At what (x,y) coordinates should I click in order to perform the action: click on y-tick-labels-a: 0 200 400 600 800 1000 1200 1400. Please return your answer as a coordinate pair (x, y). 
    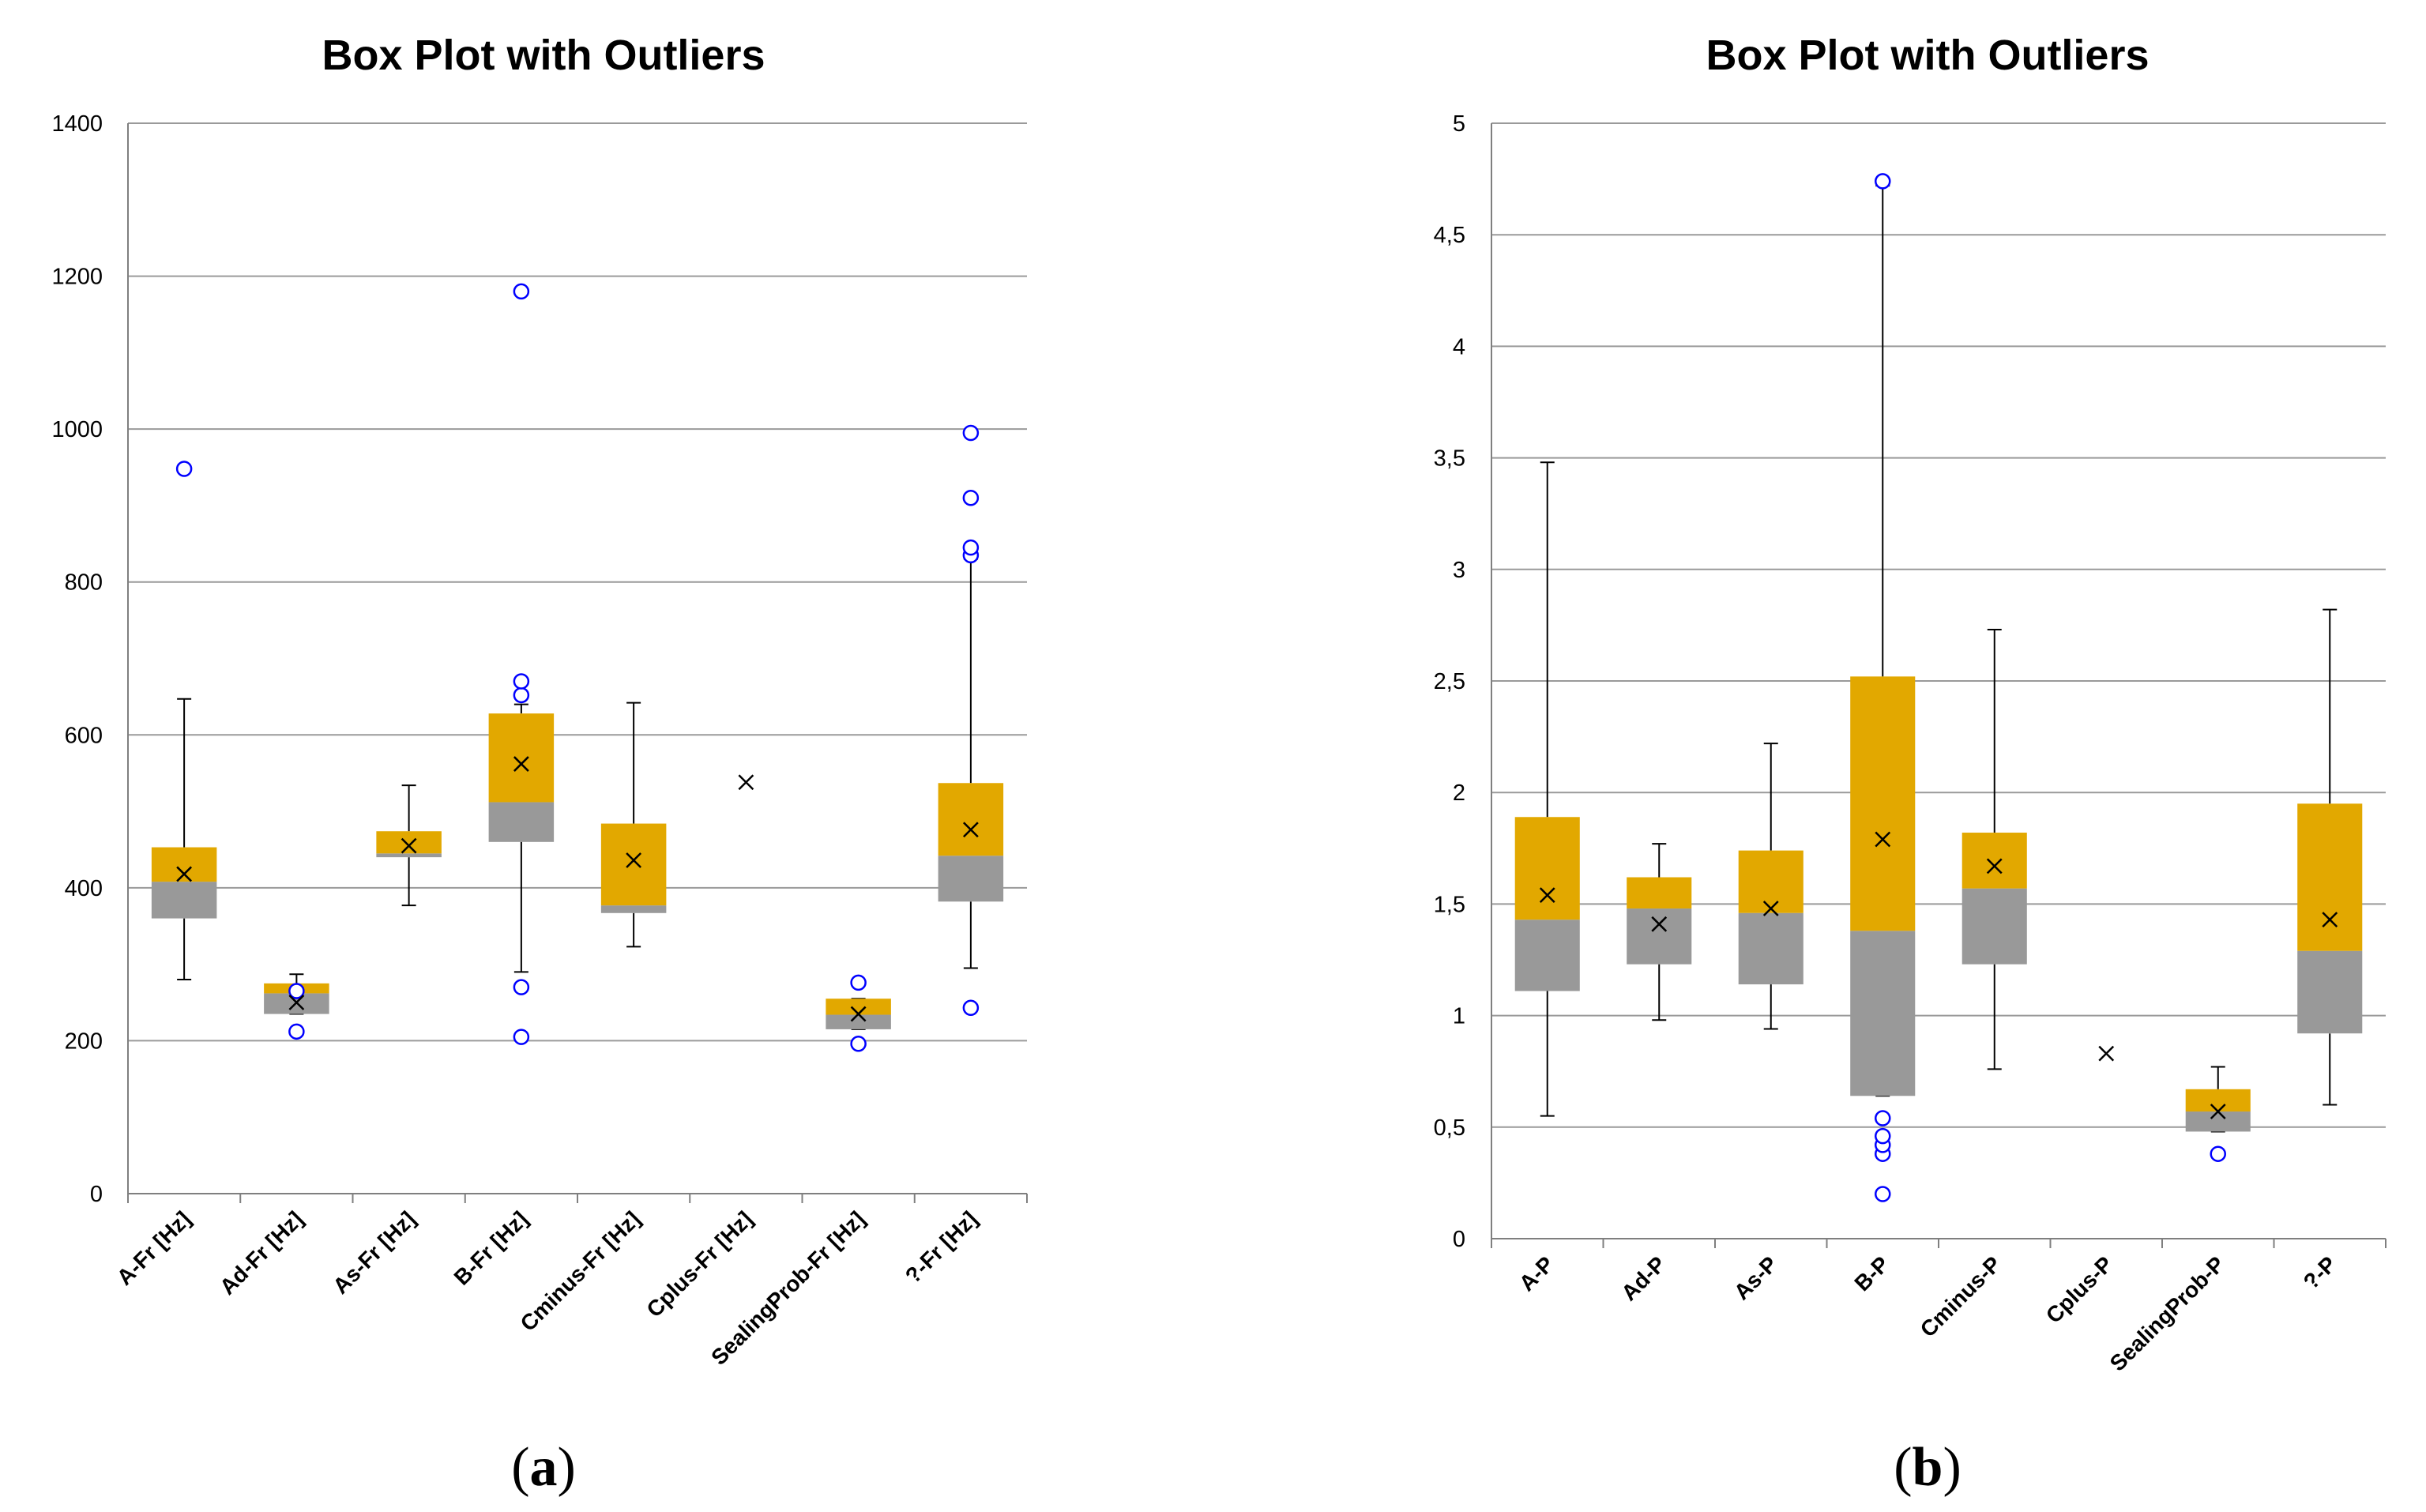
    Looking at the image, I should click on (77, 659).